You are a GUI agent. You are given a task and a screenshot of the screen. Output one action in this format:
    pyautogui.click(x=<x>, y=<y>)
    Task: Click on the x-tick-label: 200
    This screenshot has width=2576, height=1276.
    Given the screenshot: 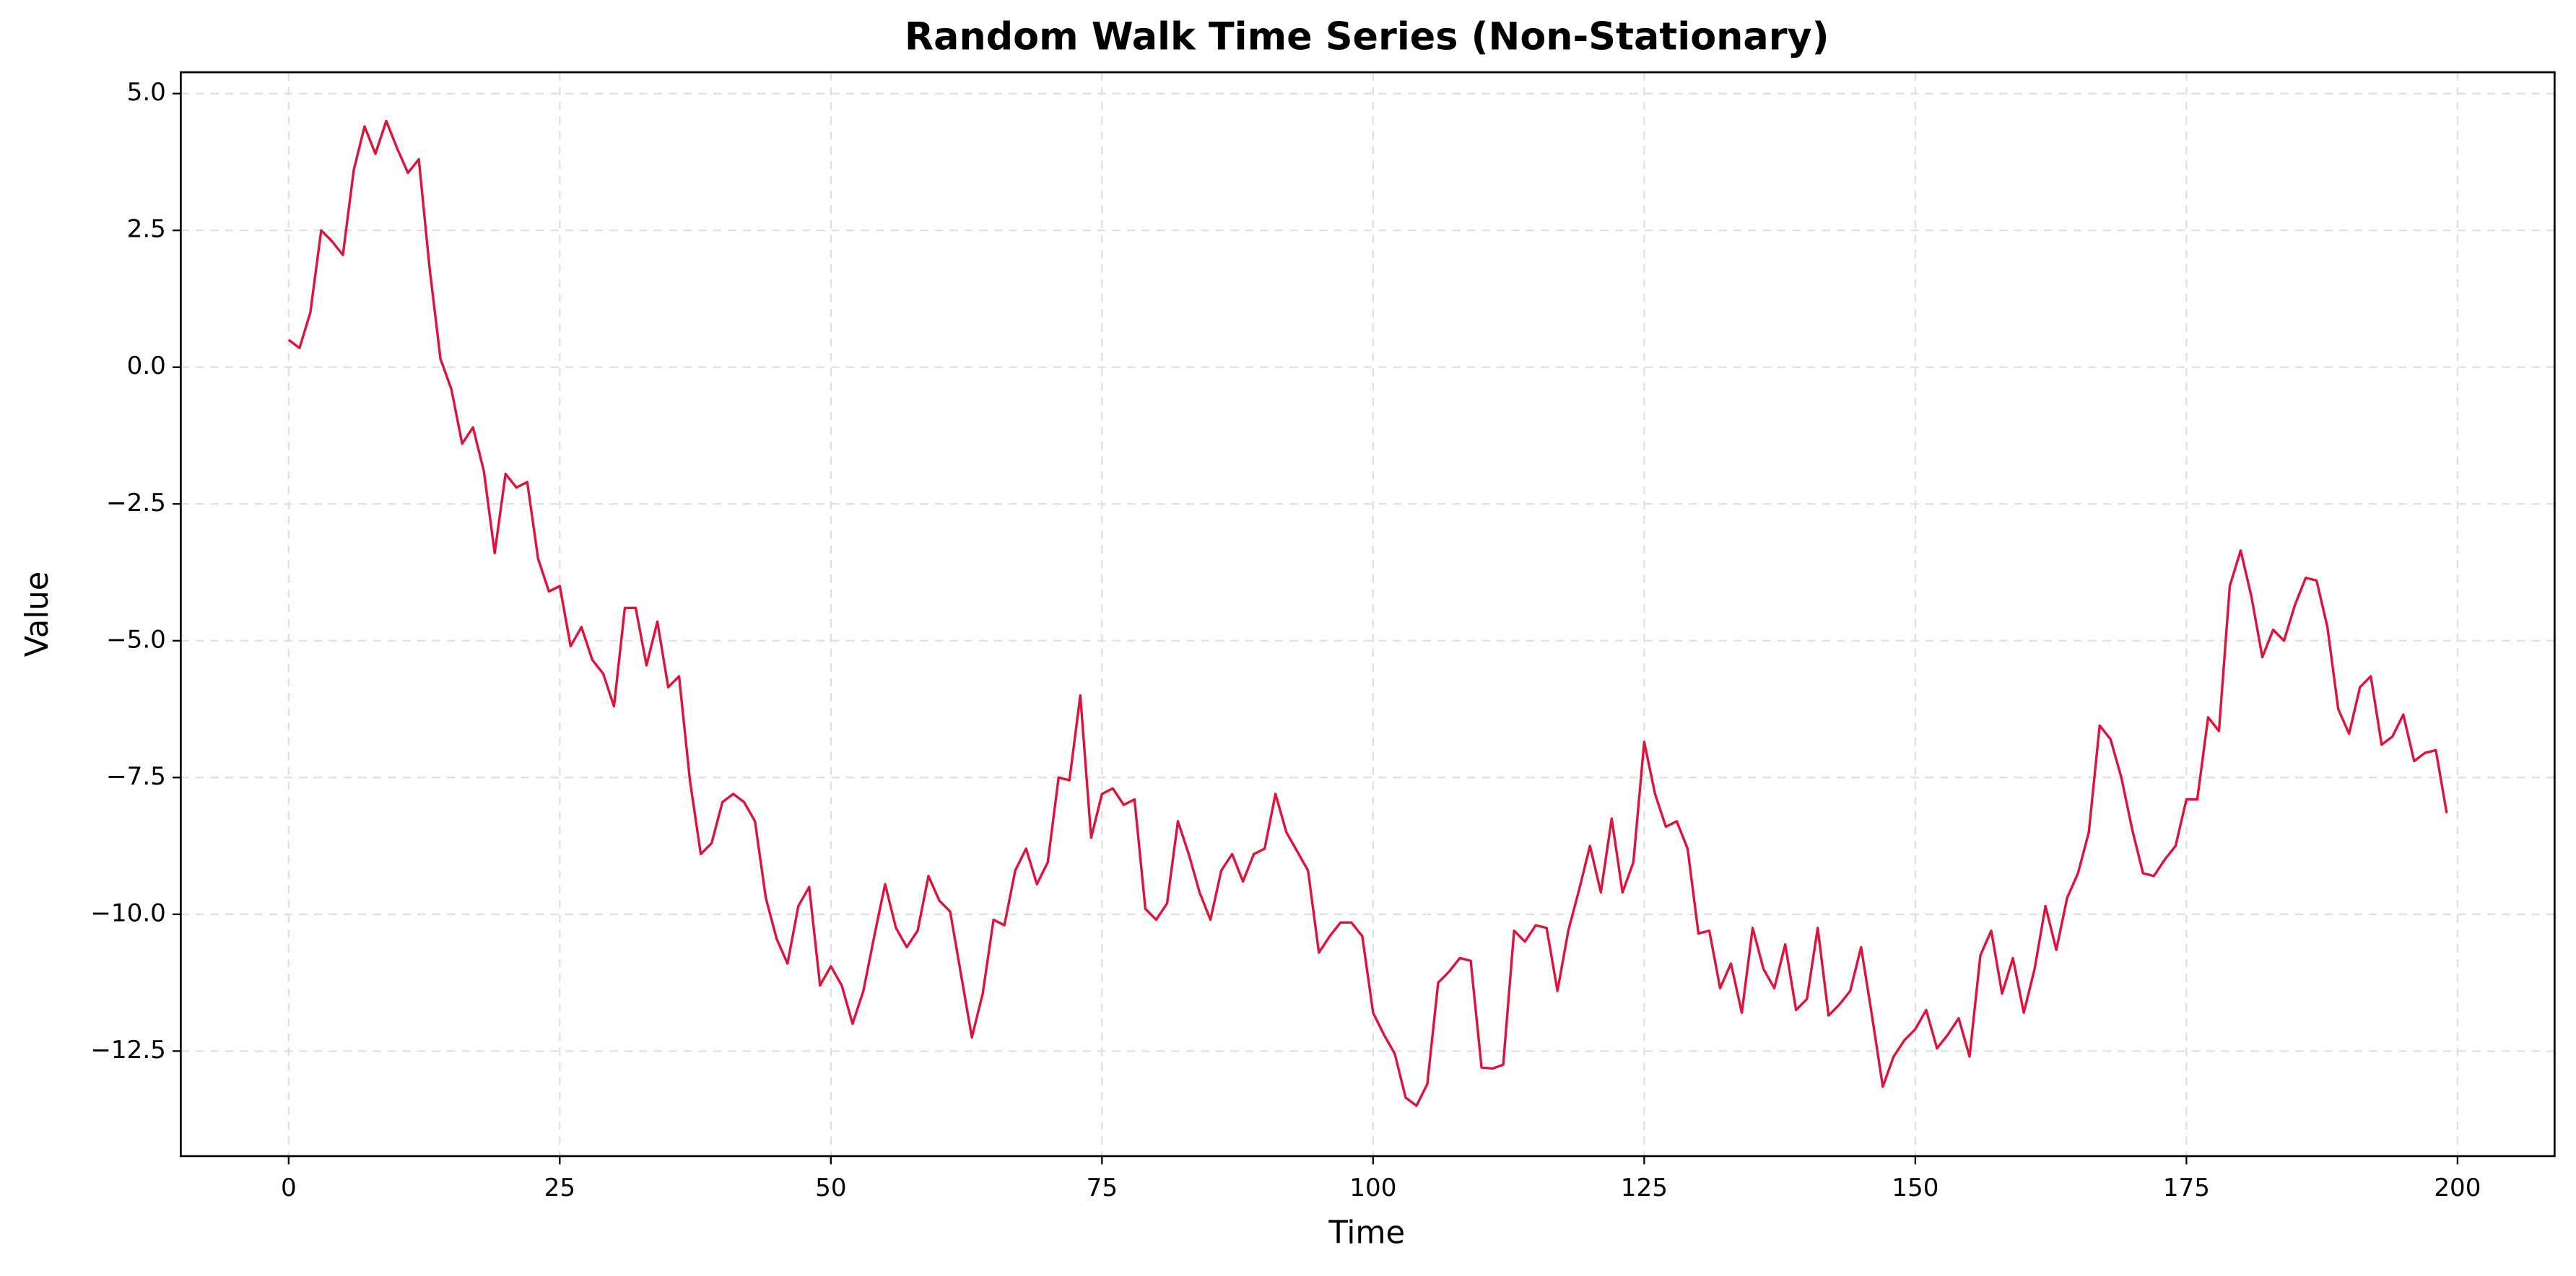 What is the action you would take?
    pyautogui.click(x=2457, y=1188)
    